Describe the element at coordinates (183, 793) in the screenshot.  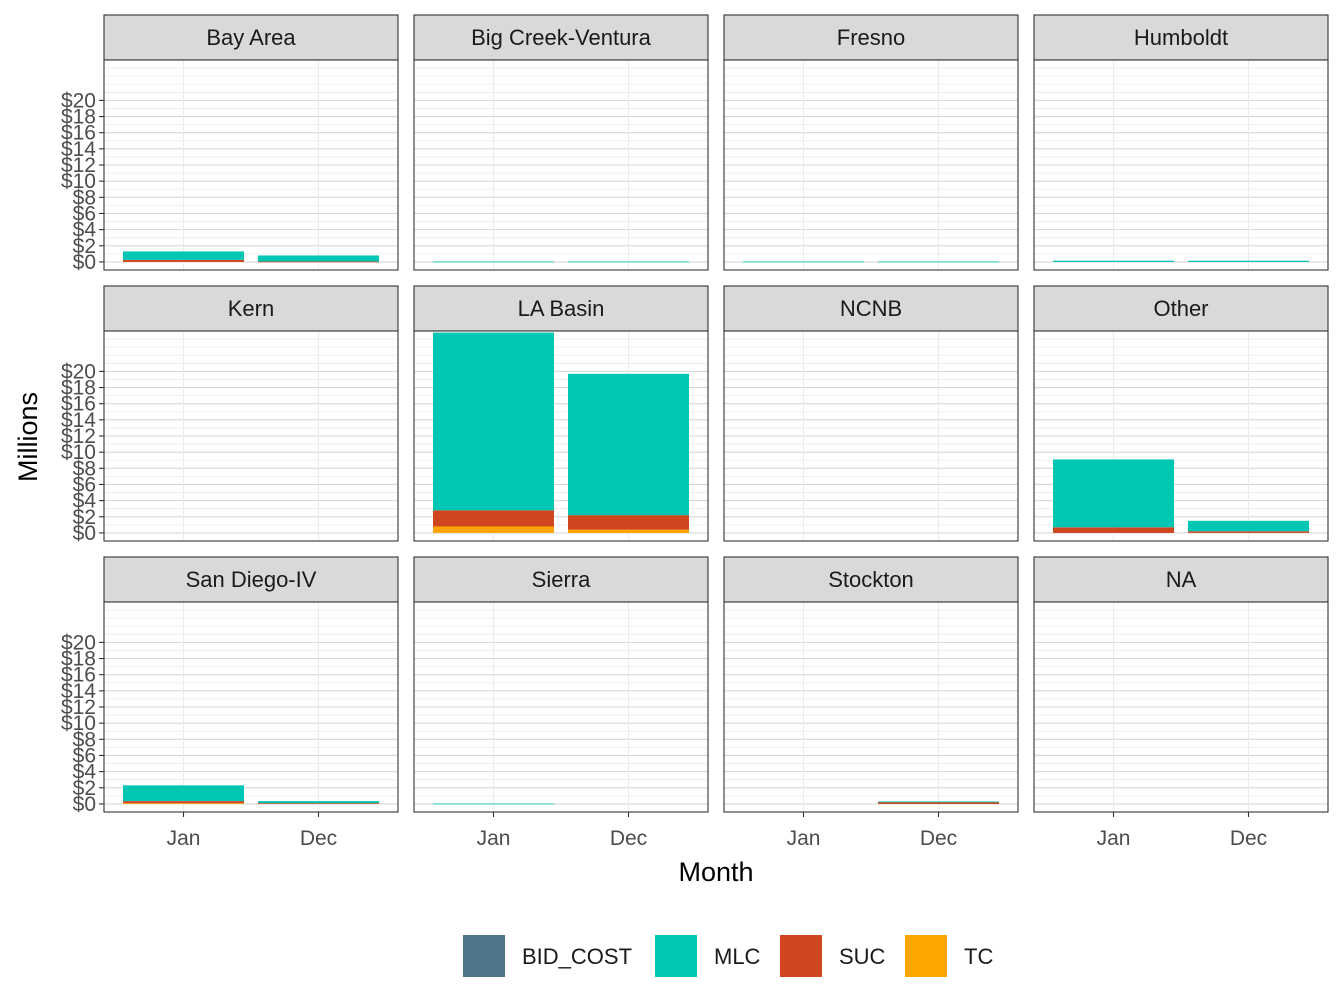
I see `bar-san-diego-iv-jan-mlc` at that location.